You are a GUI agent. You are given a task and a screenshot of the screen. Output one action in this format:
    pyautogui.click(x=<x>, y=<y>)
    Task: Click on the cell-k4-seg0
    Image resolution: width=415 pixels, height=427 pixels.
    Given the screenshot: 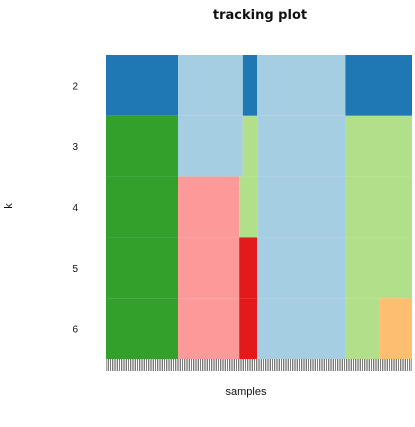 What is the action you would take?
    pyautogui.click(x=142, y=207)
    